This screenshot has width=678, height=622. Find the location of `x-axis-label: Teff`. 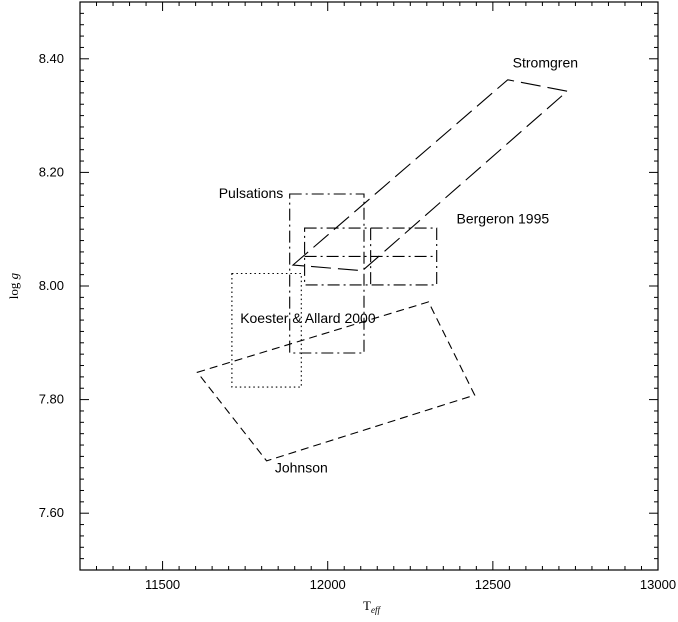

x-axis-label: Teff is located at coordinates (372, 606).